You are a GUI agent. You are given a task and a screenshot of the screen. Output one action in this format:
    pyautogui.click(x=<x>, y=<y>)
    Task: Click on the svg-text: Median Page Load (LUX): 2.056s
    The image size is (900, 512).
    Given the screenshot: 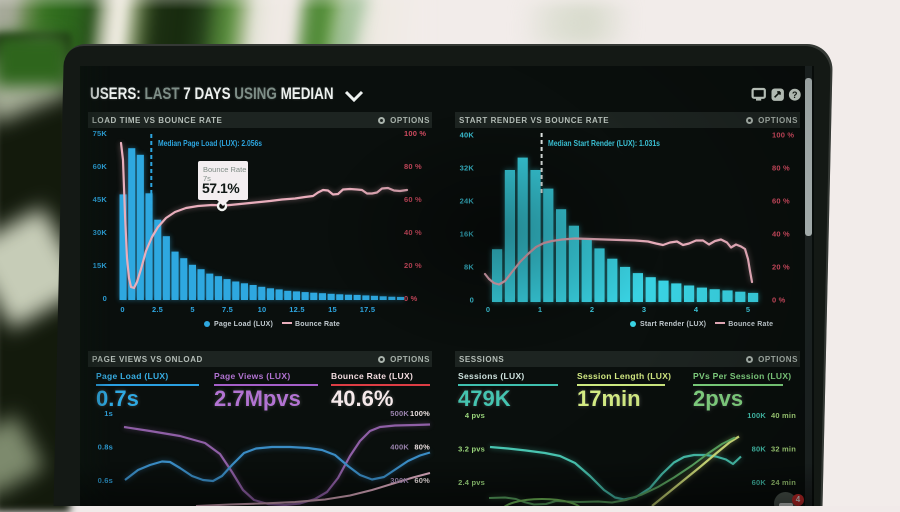 What is the action you would take?
    pyautogui.click(x=210, y=143)
    